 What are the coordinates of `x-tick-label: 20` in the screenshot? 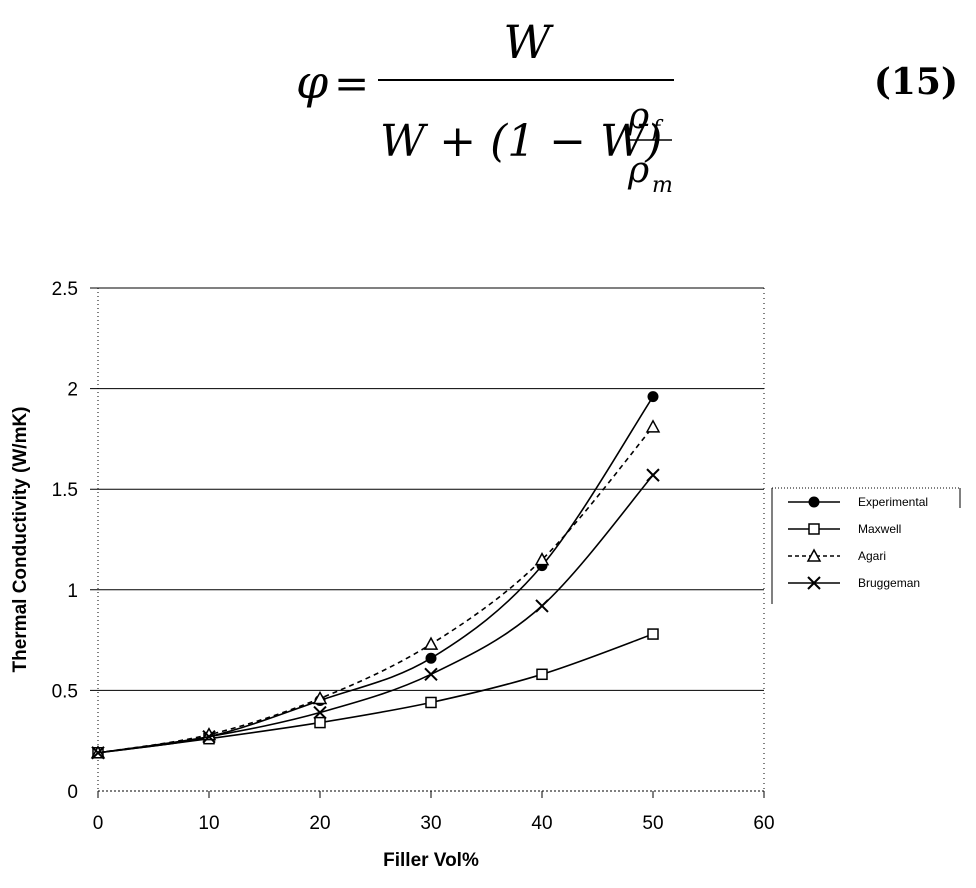 It's located at (319, 823).